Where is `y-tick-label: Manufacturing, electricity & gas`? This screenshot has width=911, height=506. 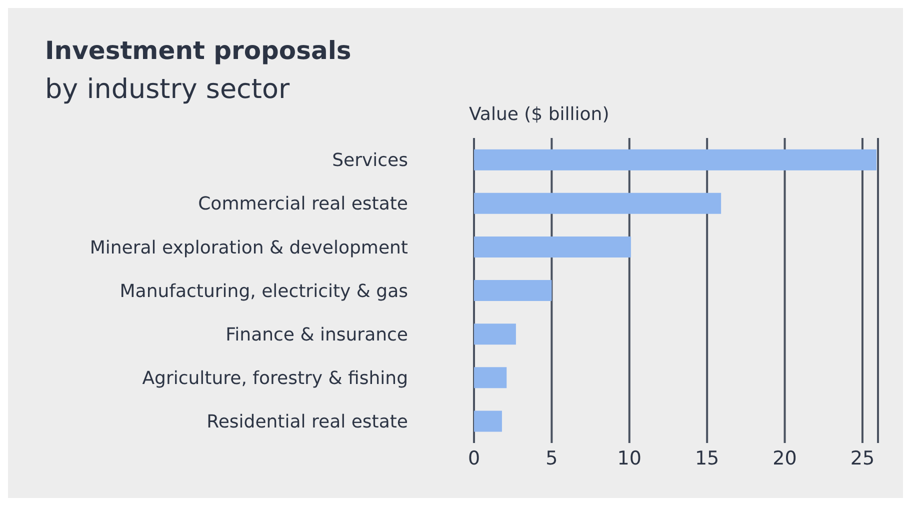
y-tick-label: Manufacturing, electricity & gas is located at coordinates (264, 291).